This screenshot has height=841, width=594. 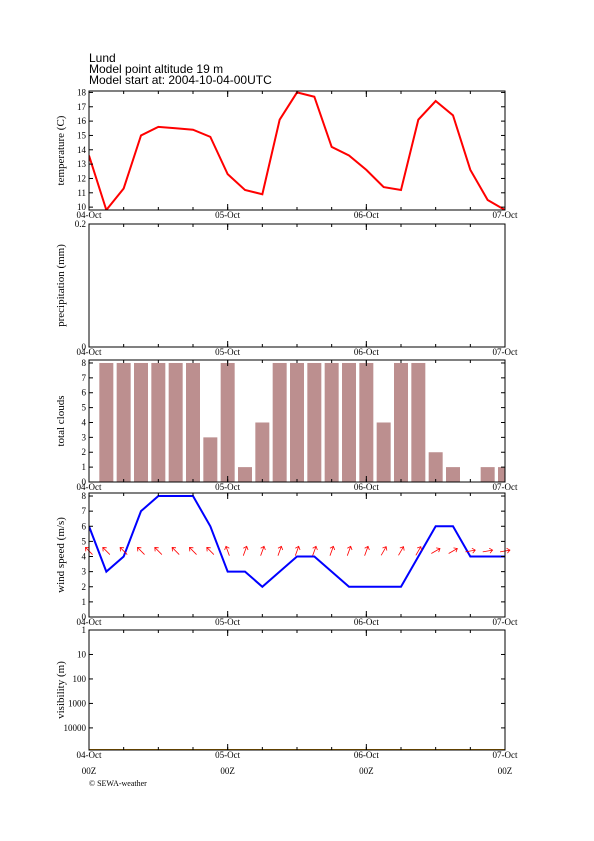 I want to click on y-tick-label: 16, so click(x=82, y=121).